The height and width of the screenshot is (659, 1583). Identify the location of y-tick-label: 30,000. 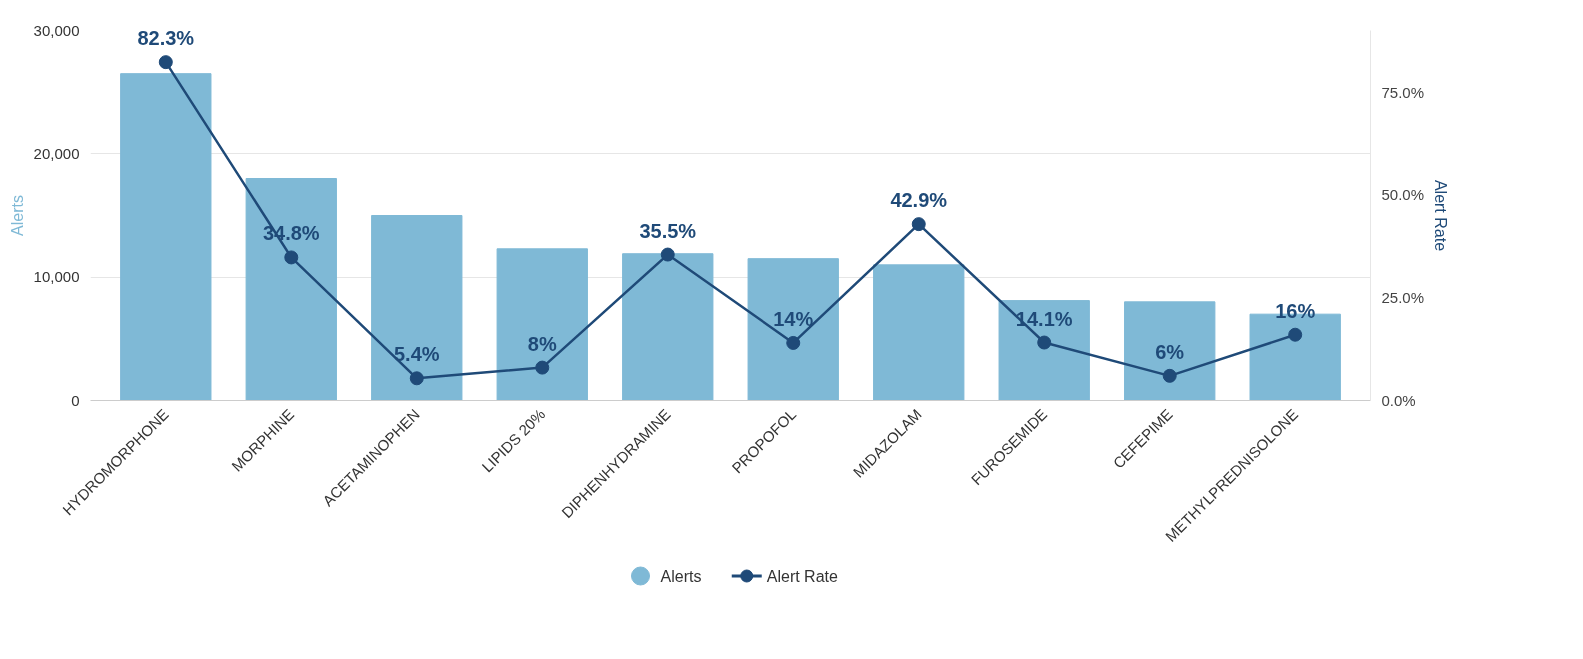
(56, 30).